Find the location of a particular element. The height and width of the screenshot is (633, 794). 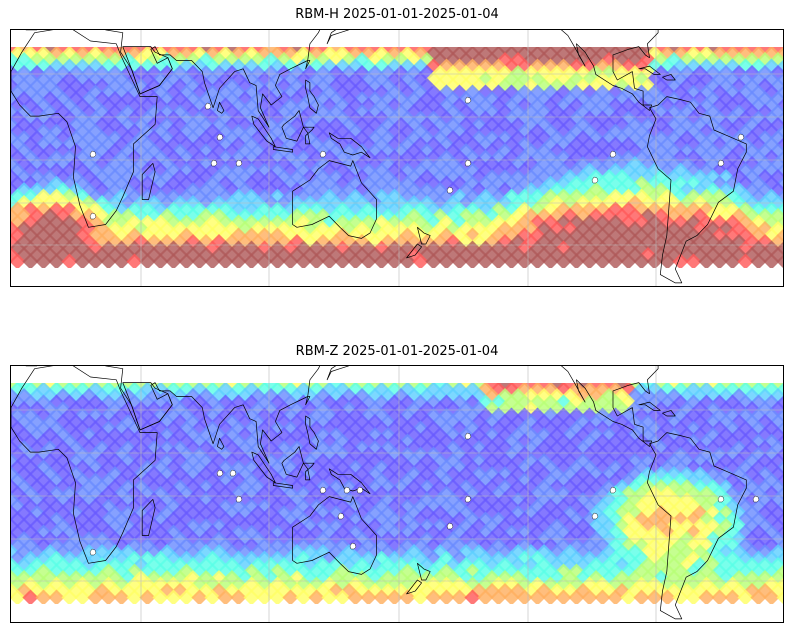

panel-title-bottom: RBM-Z 2025-01-01-2025-01-04 is located at coordinates (397, 351).